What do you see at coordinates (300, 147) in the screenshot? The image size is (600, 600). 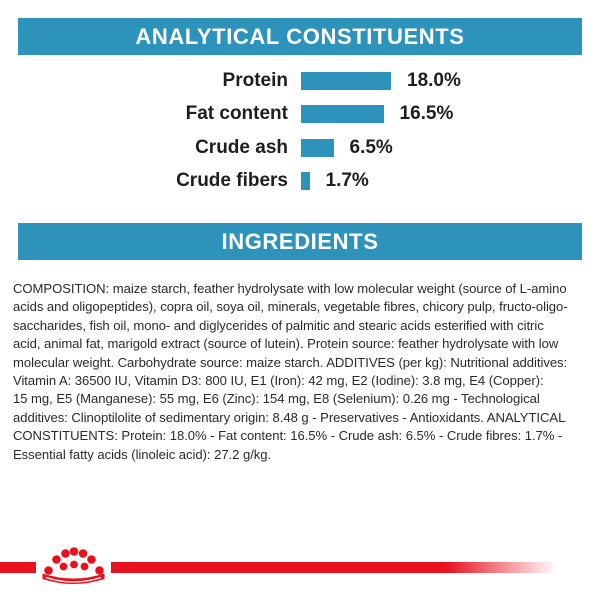 I see `chart-row-crude-ash: Crude ash 6.5%` at bounding box center [300, 147].